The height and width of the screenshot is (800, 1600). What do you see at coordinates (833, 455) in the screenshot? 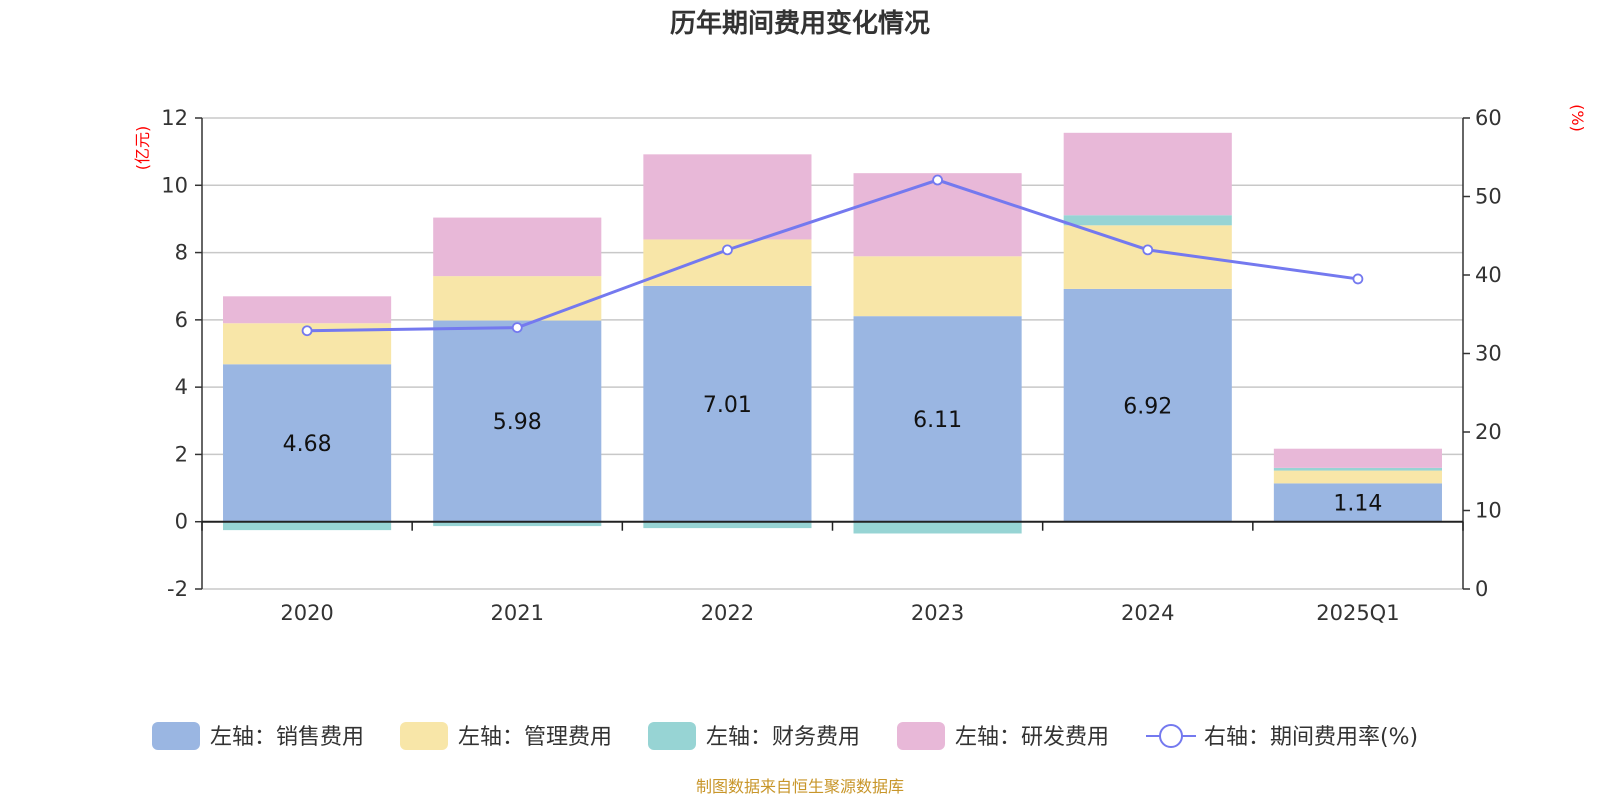
I see `data-labels: 4.68 5.98 7.01 6.11 6.92 1.14` at bounding box center [833, 455].